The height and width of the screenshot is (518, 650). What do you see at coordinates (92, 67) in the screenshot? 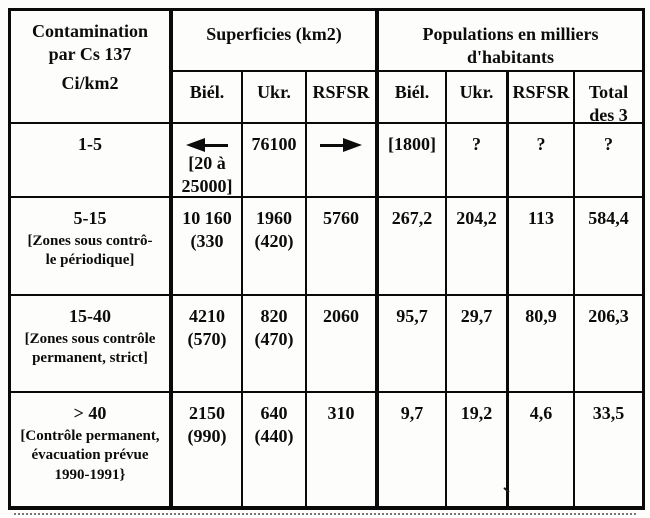
I see `header-contamination: Contamination par Cs 137 Ci/km2` at bounding box center [92, 67].